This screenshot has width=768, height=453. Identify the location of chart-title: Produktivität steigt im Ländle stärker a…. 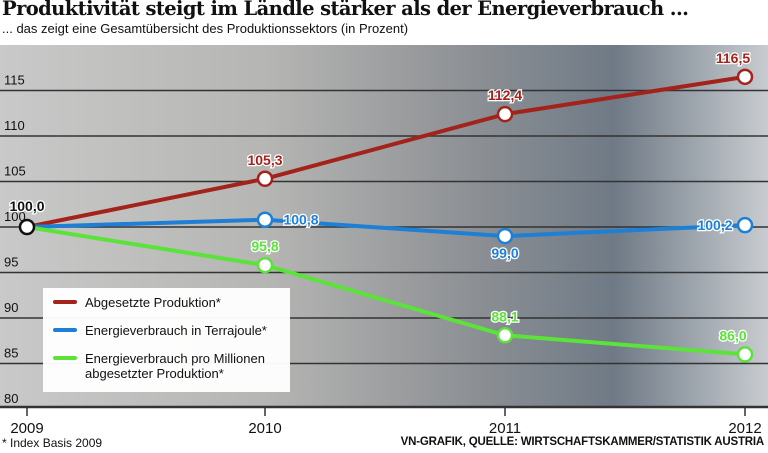
(345, 10).